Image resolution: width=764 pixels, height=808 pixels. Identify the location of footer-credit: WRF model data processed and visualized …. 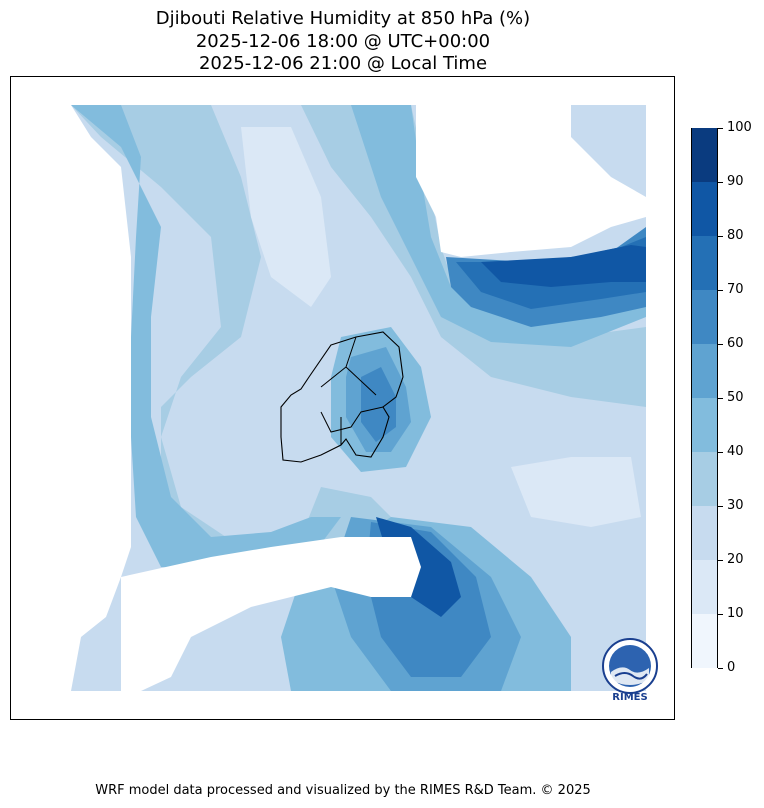
(343, 790).